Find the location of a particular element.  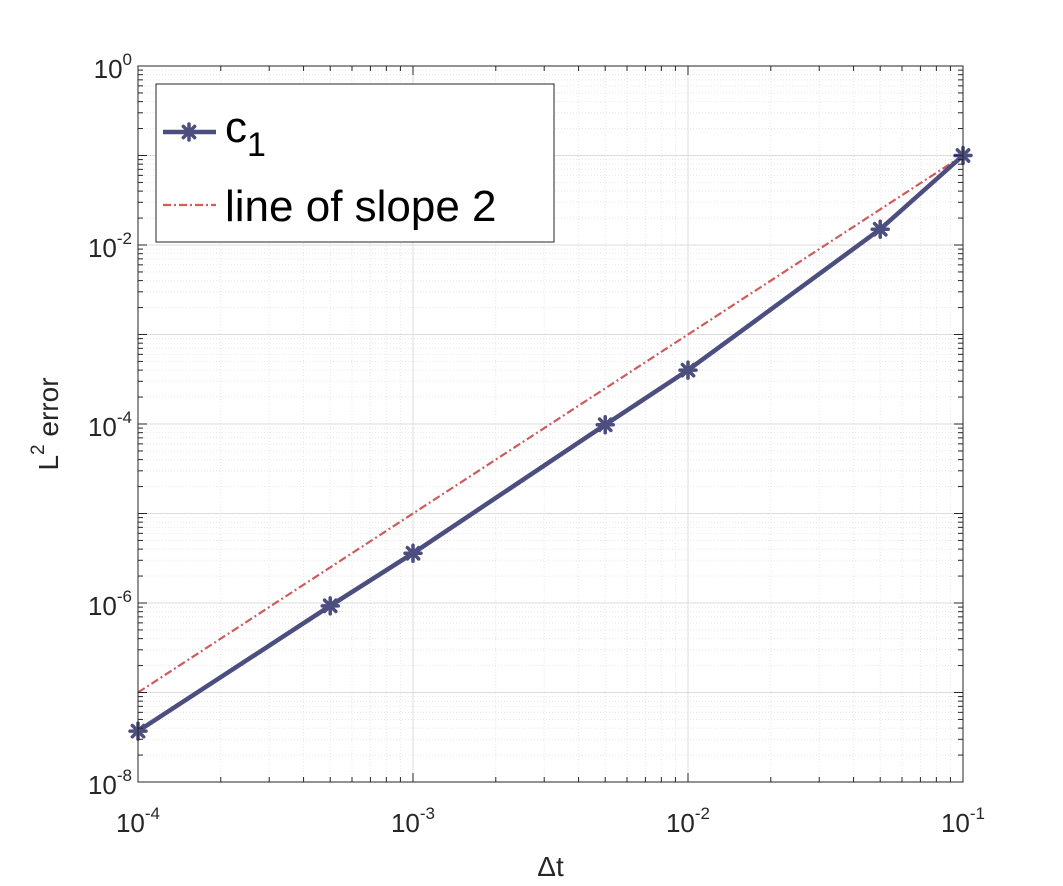

x-tick-label-exponent: -2 is located at coordinates (702, 813).